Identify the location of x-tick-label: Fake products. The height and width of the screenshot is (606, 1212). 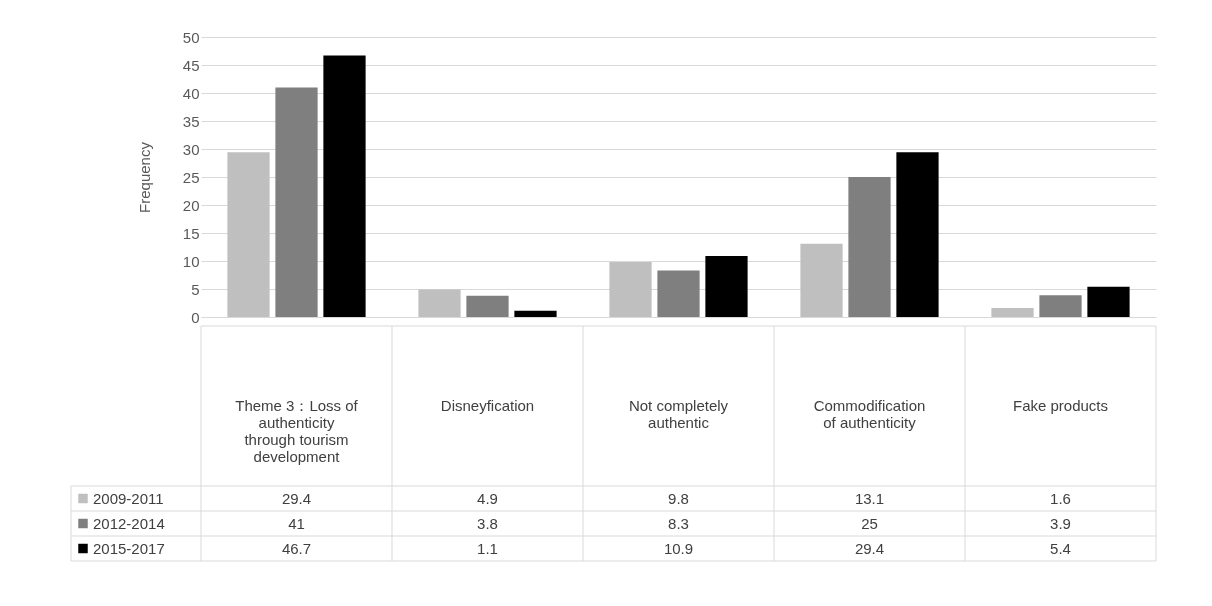
(1060, 405).